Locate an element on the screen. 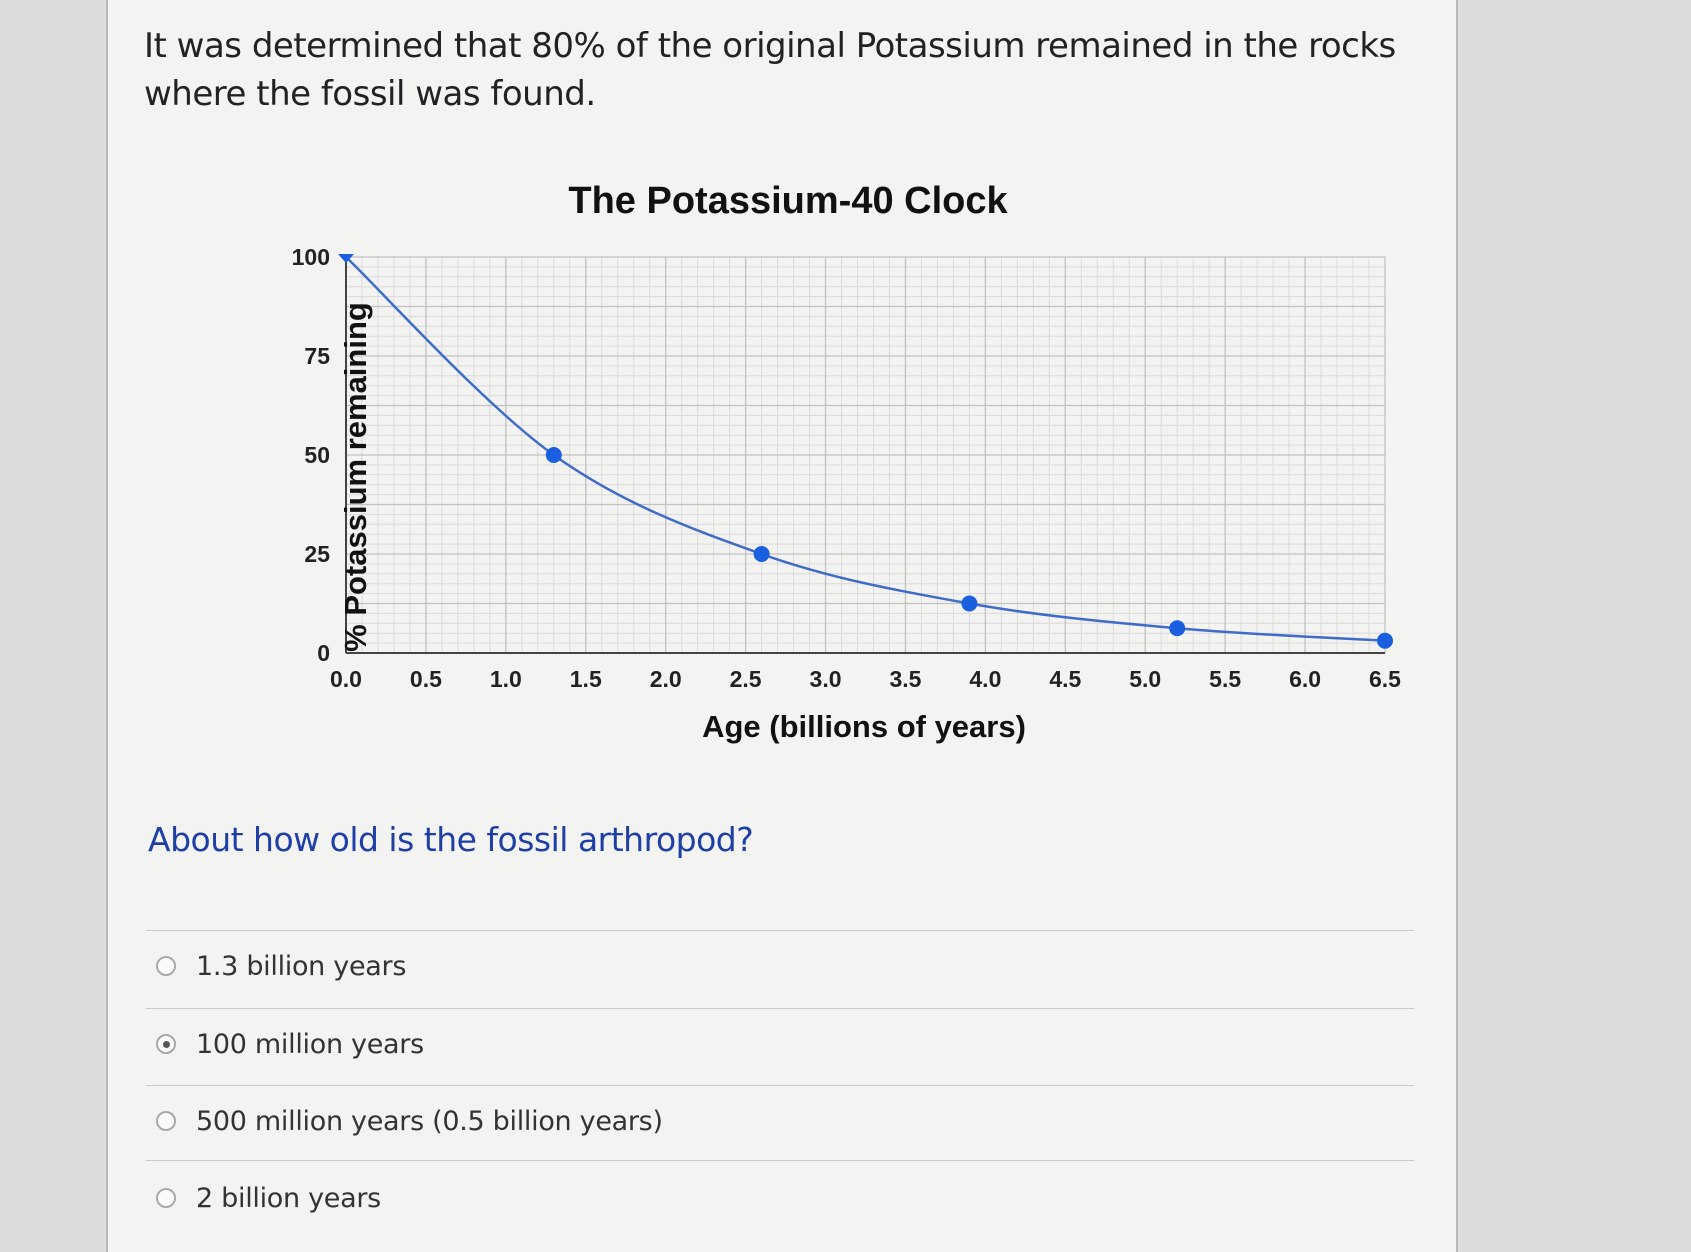 This screenshot has width=1691, height=1252. option-1: 1.3 billion years is located at coordinates (281, 966).